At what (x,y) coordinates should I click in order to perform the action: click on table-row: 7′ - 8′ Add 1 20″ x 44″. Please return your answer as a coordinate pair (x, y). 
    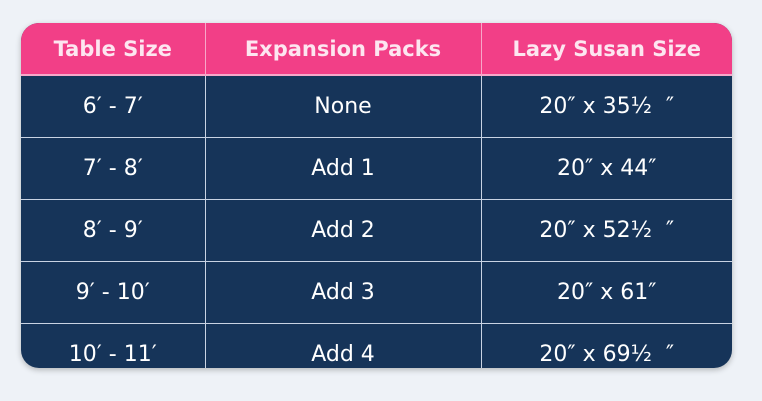
    Looking at the image, I should click on (376, 168).